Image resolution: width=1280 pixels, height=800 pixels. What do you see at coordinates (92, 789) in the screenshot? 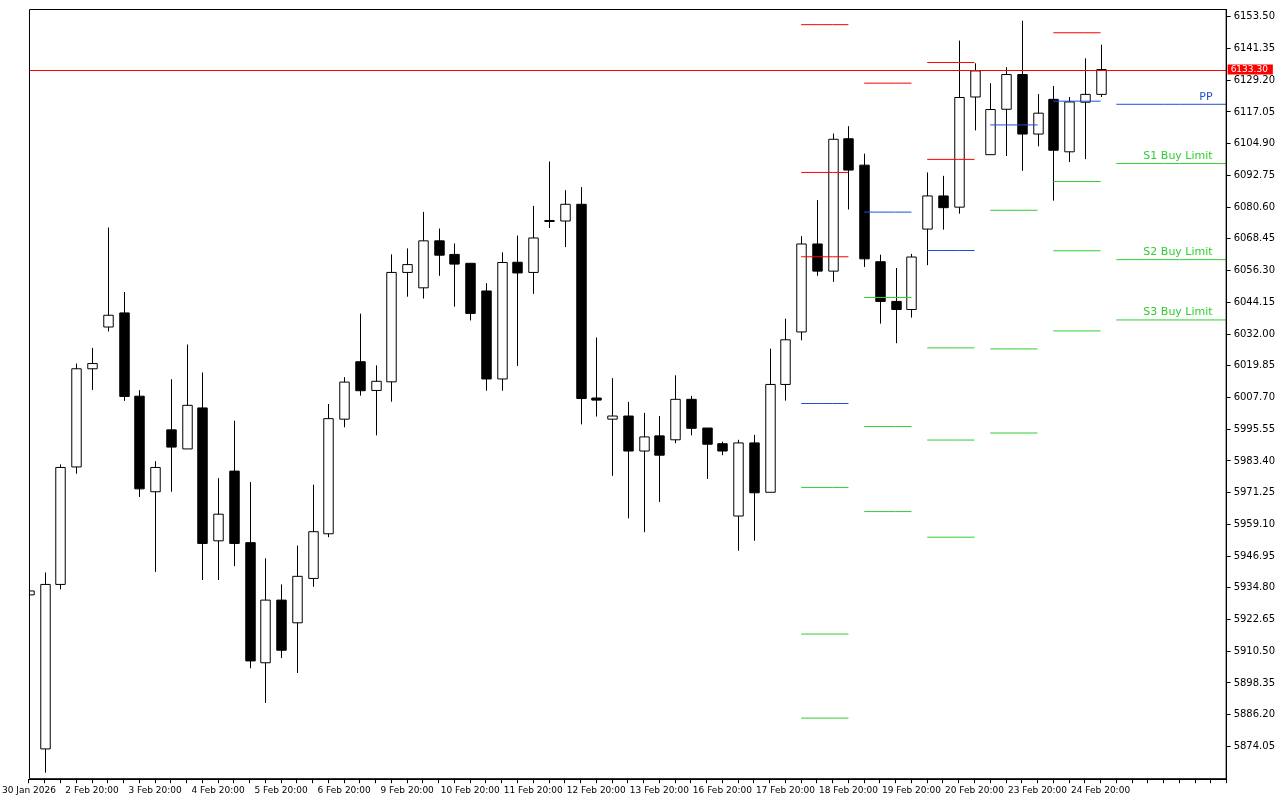
I see `x-tick-label: 2 Feb 20:00` at bounding box center [92, 789].